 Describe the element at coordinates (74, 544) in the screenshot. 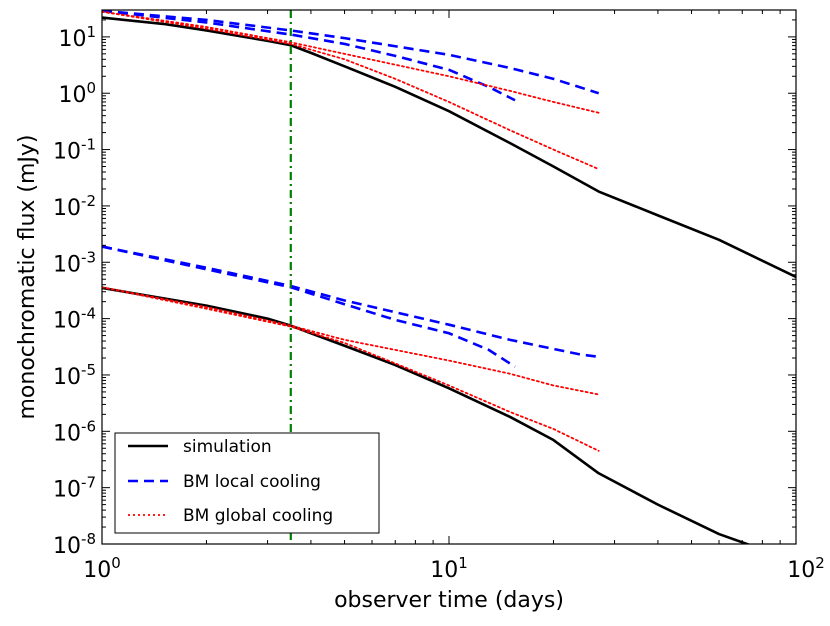

I see `y-tick-label: 10⁻⁸` at that location.